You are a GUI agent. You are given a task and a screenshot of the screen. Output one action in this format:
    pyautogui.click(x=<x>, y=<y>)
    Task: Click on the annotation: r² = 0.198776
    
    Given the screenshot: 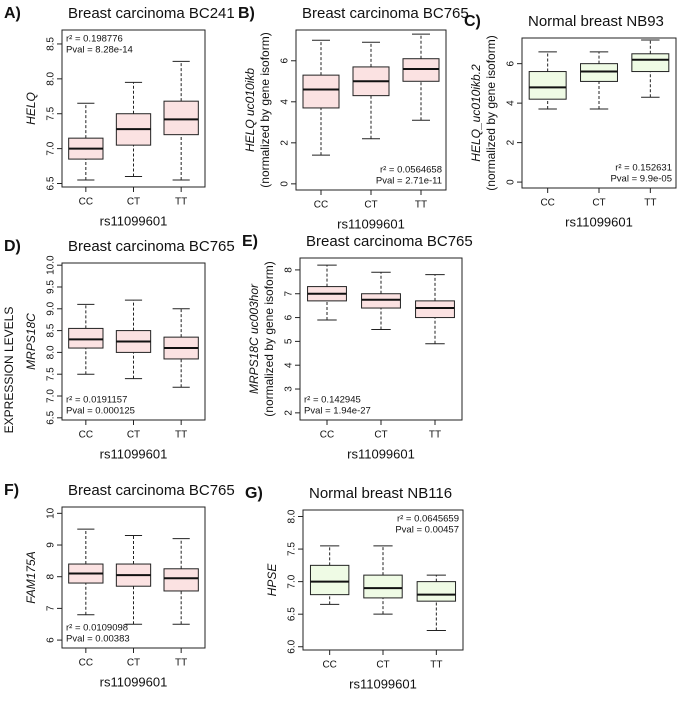 What is the action you would take?
    pyautogui.click(x=94, y=39)
    